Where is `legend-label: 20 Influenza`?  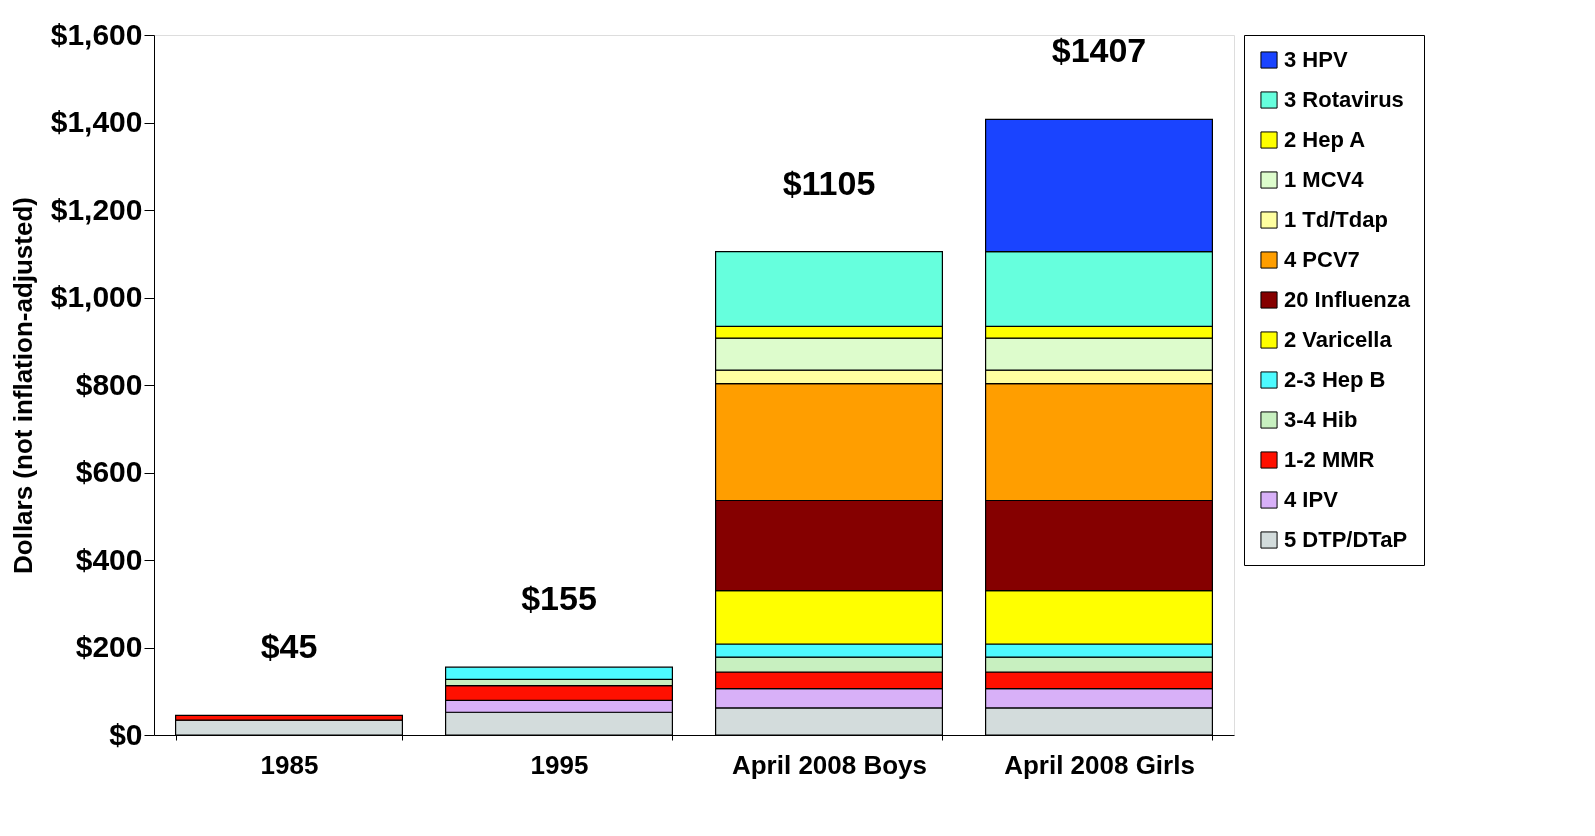 legend-label: 20 Influenza is located at coordinates (1347, 299).